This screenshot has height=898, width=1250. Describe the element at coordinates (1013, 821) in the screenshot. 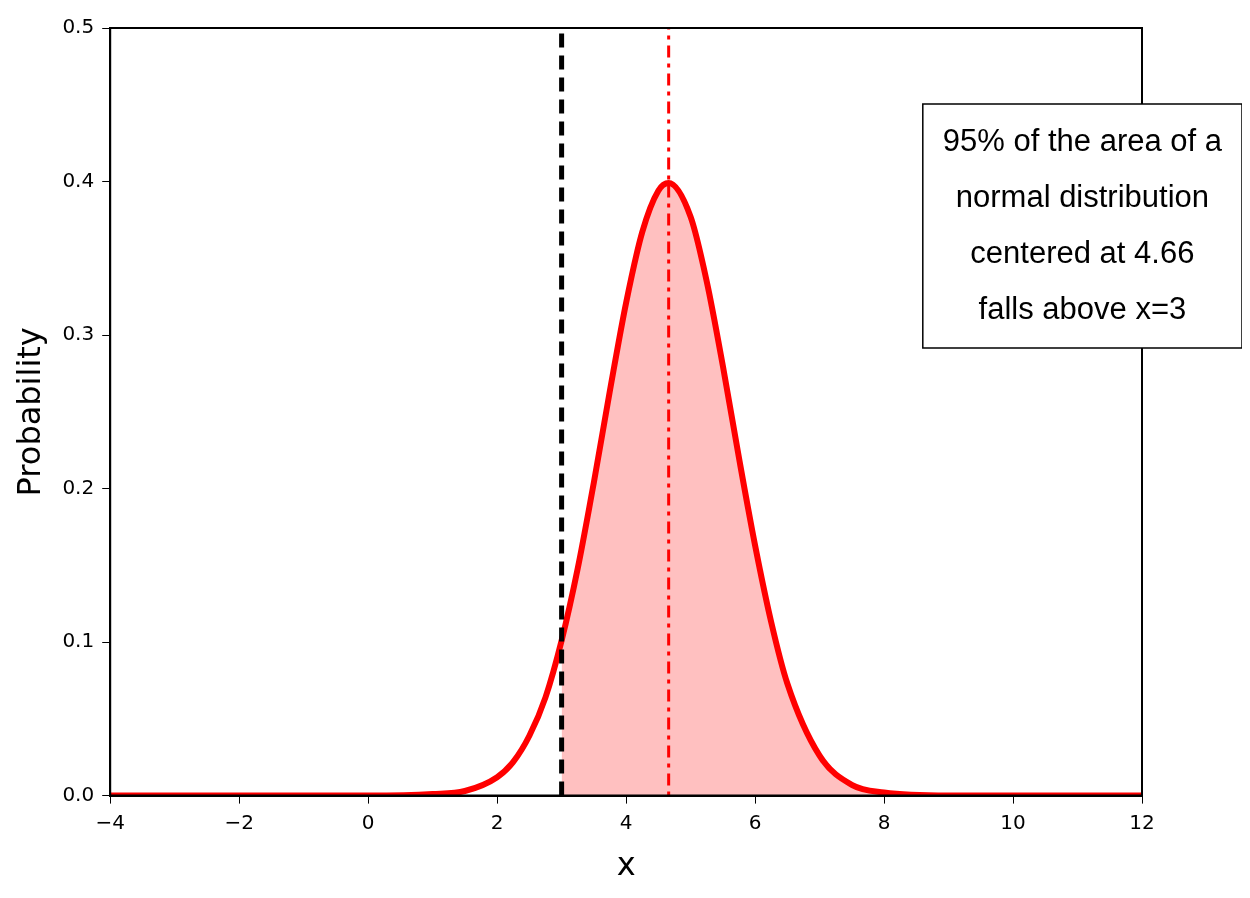

I see `x-tick-label: 10` at that location.